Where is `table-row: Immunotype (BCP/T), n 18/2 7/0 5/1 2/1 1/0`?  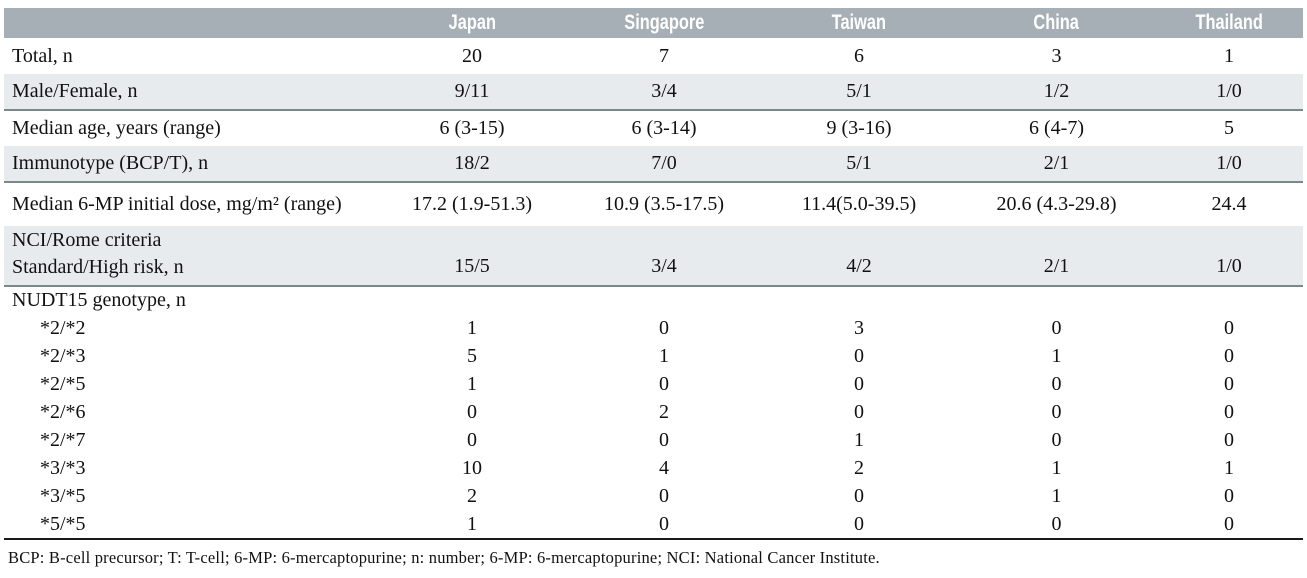
table-row: Immunotype (BCP/T), n 18/2 7/0 5/1 2/1 1/0 is located at coordinates (653, 164).